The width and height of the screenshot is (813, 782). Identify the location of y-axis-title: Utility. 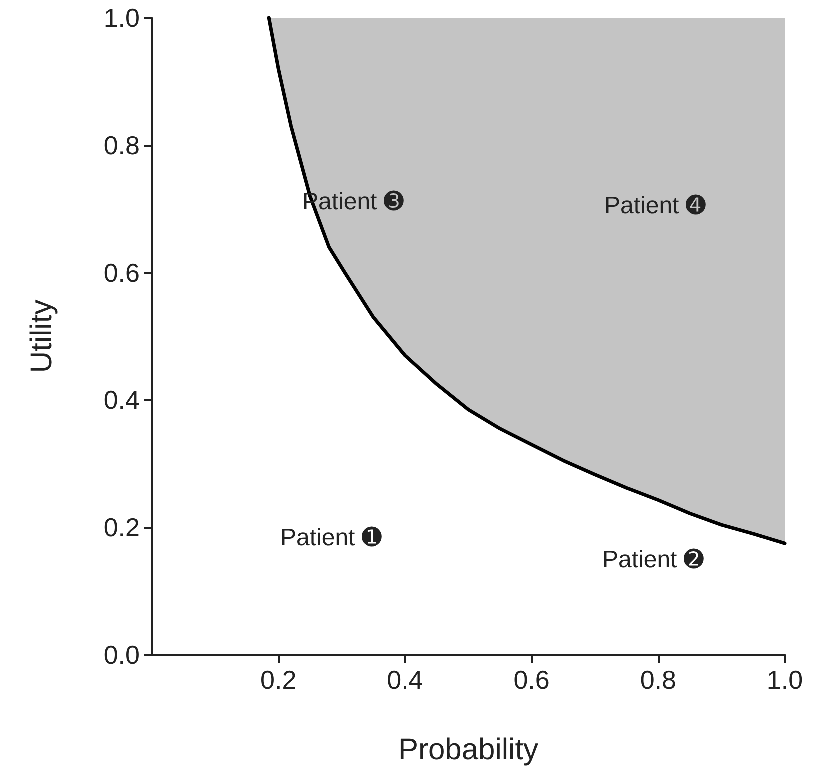
(42, 337).